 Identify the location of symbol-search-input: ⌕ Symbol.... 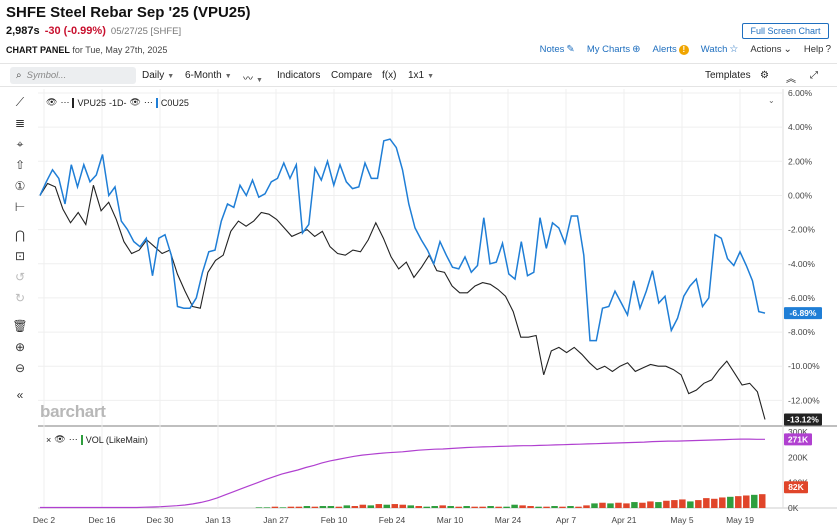
(73, 75).